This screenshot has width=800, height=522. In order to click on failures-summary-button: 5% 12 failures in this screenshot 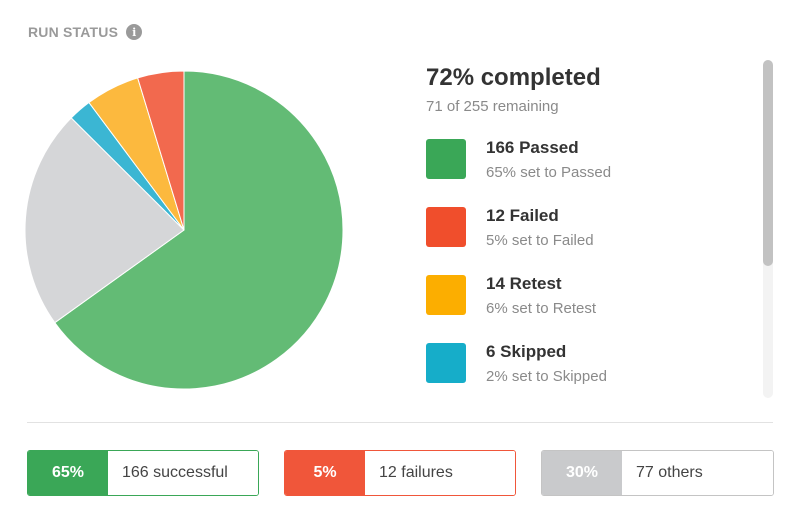, I will do `click(400, 473)`.